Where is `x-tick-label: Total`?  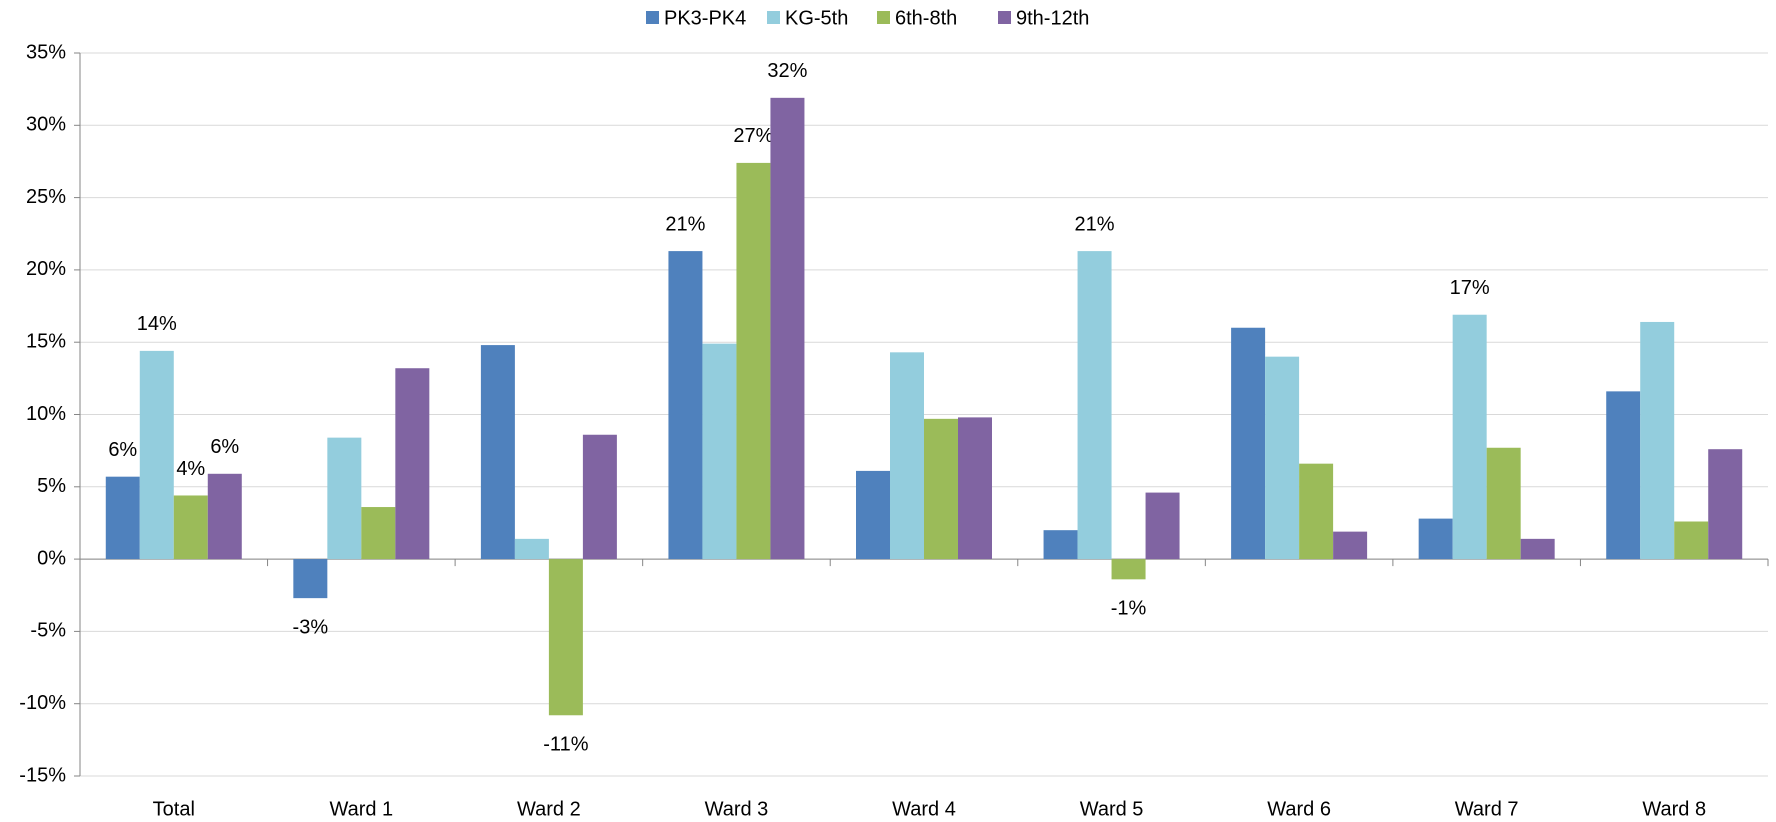 x-tick-label: Total is located at coordinates (174, 809).